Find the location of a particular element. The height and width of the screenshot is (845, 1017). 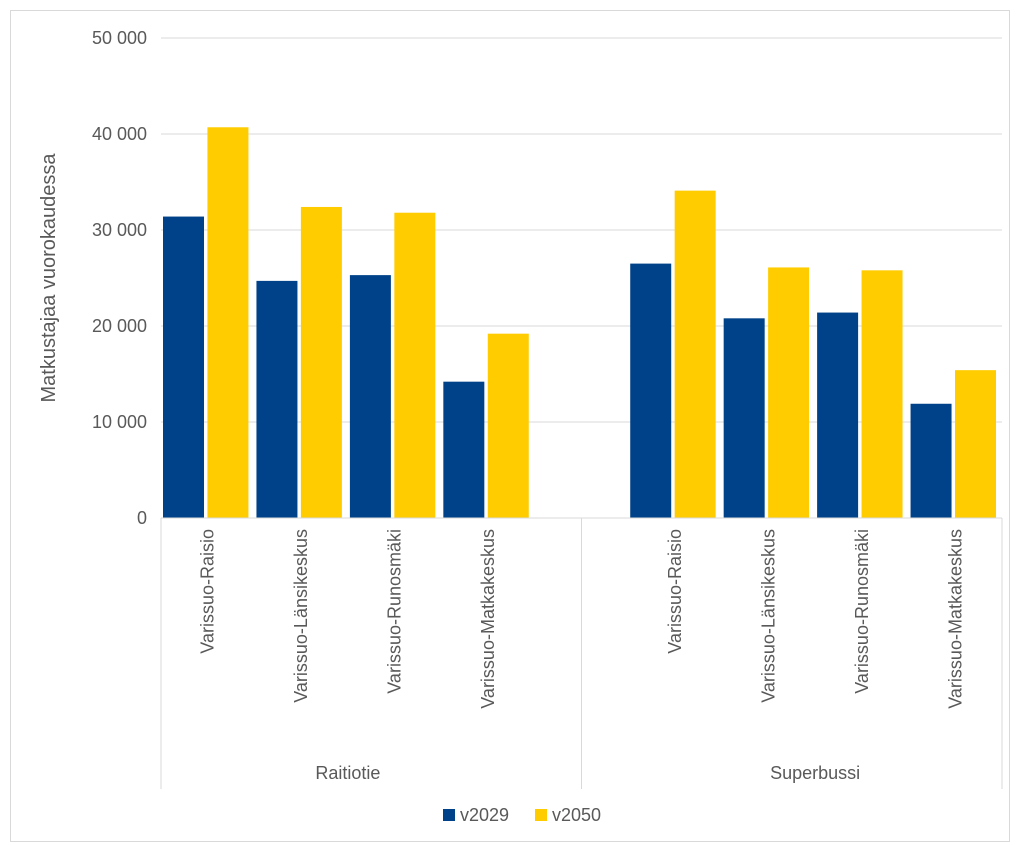

group-label: Superbussi is located at coordinates (815, 773).